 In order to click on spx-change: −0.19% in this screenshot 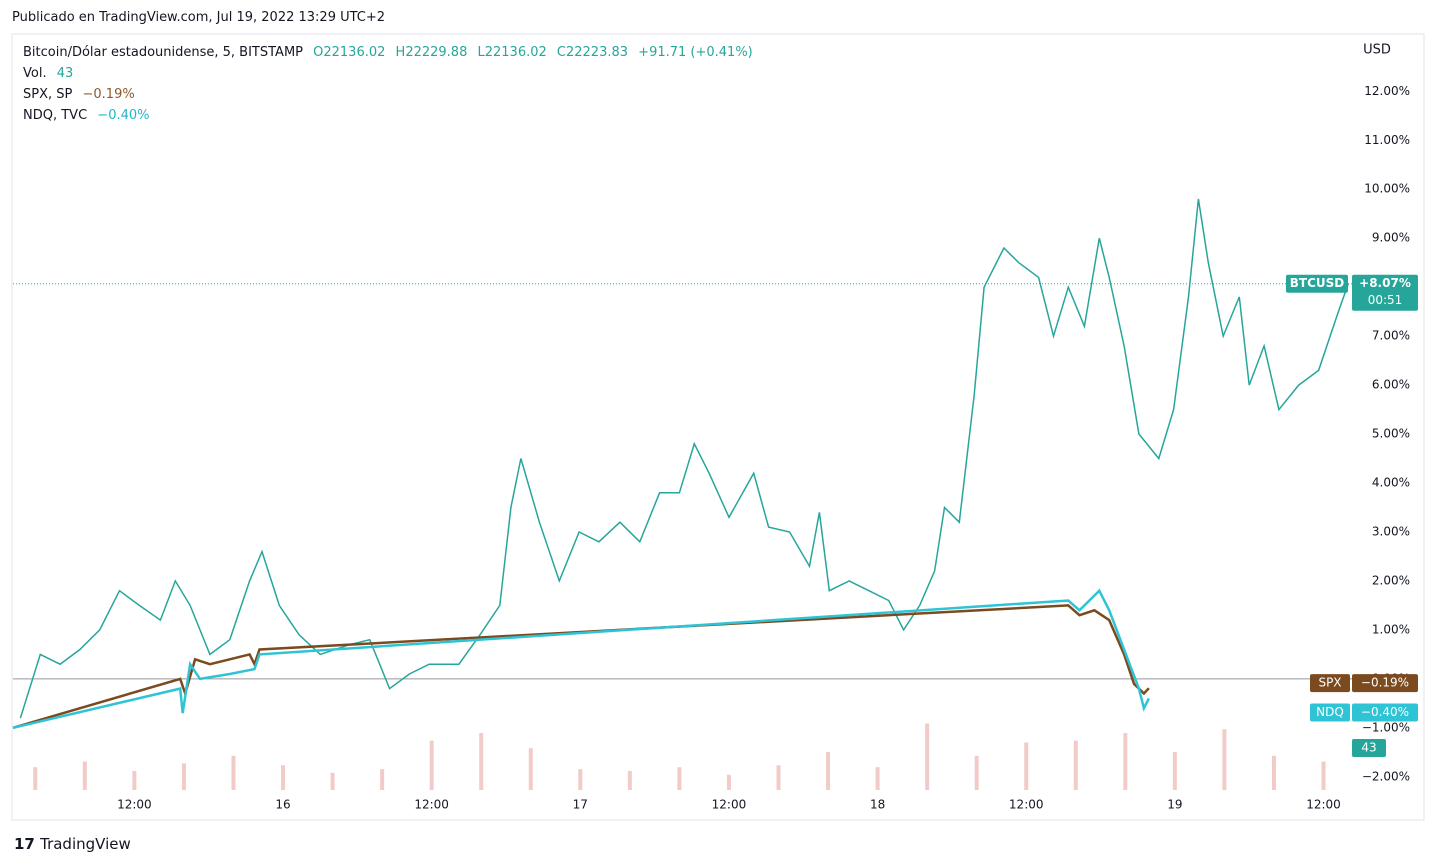, I will do `click(108, 94)`.